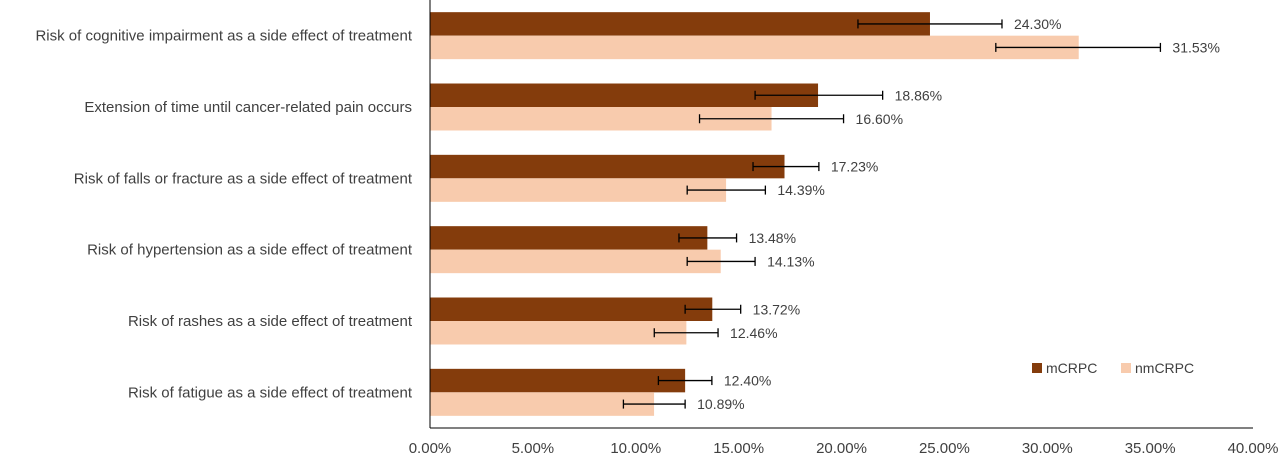 This screenshot has height=455, width=1280. Describe the element at coordinates (747, 381) in the screenshot. I see `data-label: 12.40%` at that location.